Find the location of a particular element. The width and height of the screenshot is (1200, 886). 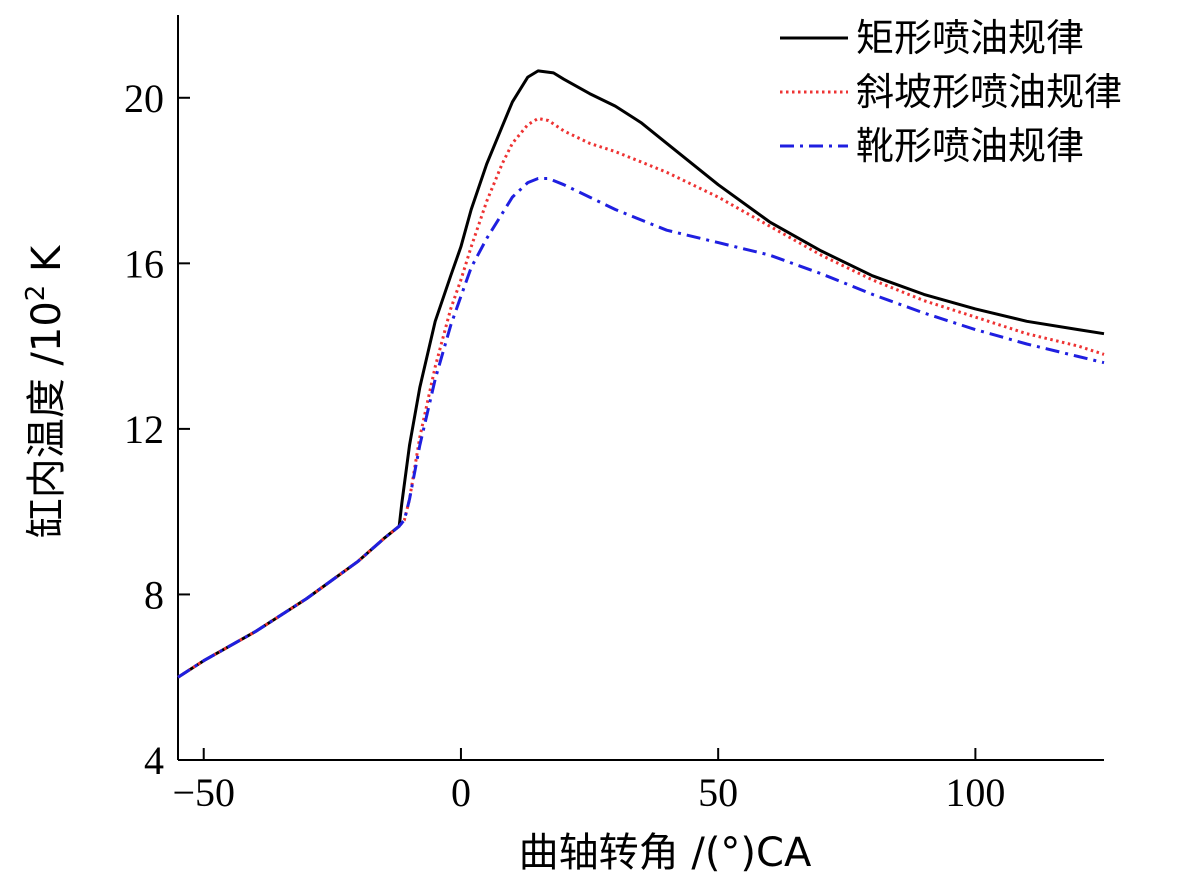

x-tick-label: 50 is located at coordinates (718, 792).